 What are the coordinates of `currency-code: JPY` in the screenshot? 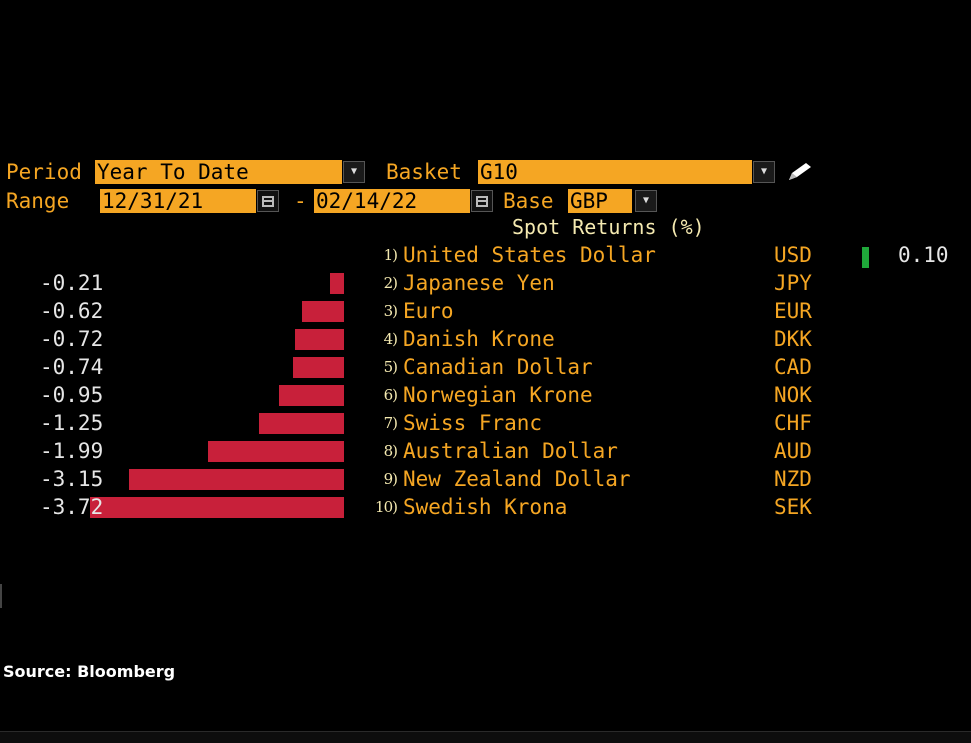 It's located at (793, 283).